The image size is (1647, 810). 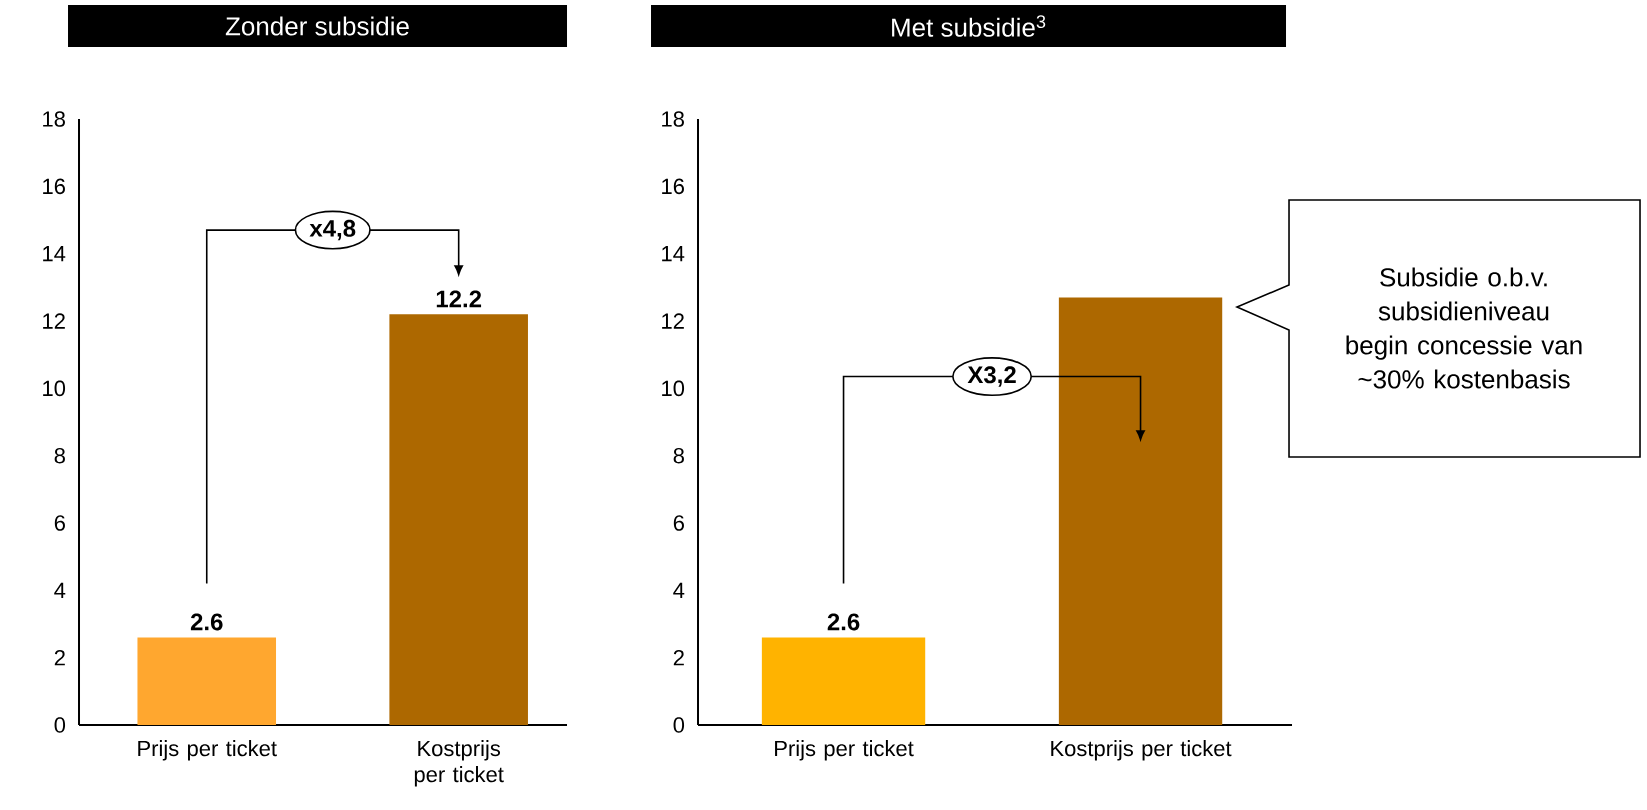 What do you see at coordinates (843, 681) in the screenshot?
I see `bar` at bounding box center [843, 681].